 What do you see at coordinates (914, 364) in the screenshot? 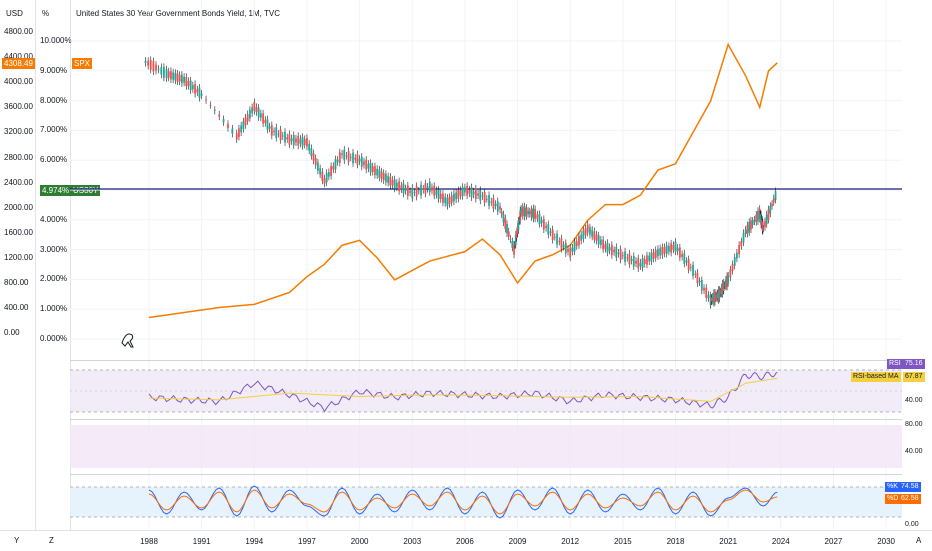
I see `rsi-value: 75.16` at bounding box center [914, 364].